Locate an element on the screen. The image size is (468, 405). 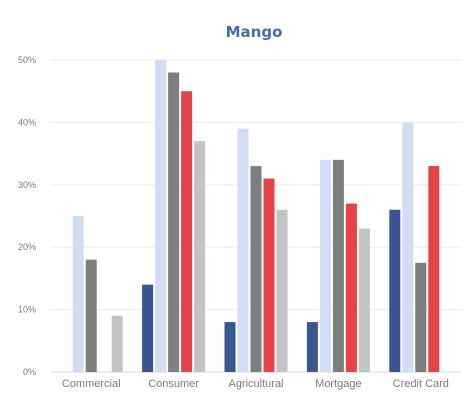
y-tick-label: 50% is located at coordinates (27, 60).